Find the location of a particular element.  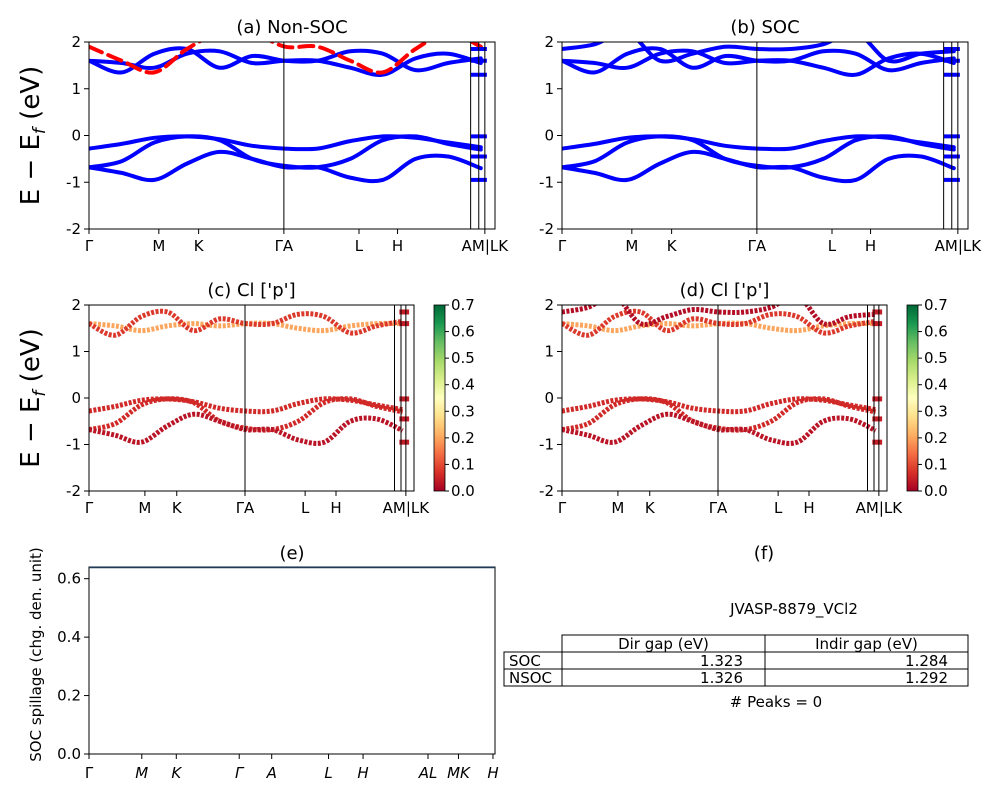

y-axis-label: SOC spillage (chg. den. unit) is located at coordinates (36, 654).